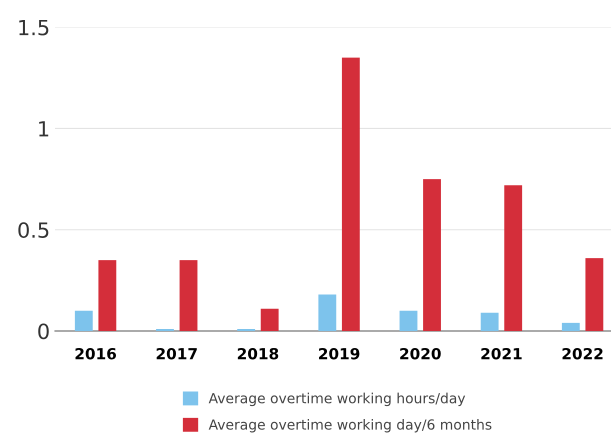 The image size is (611, 439). Describe the element at coordinates (33, 230) in the screenshot. I see `y-tick-label: 0.5` at that location.